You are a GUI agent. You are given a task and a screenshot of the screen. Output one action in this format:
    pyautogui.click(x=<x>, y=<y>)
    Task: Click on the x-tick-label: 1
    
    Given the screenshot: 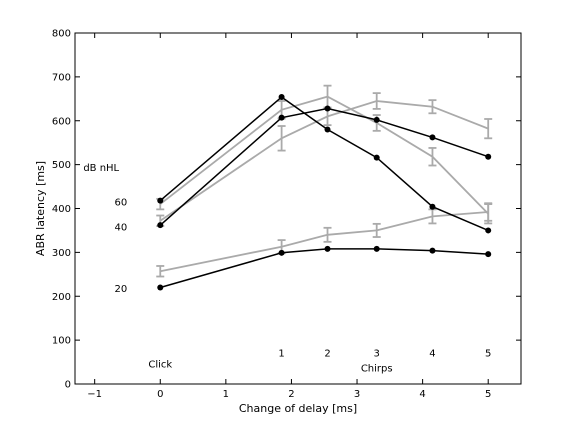 What is the action you would take?
    pyautogui.click(x=226, y=394)
    